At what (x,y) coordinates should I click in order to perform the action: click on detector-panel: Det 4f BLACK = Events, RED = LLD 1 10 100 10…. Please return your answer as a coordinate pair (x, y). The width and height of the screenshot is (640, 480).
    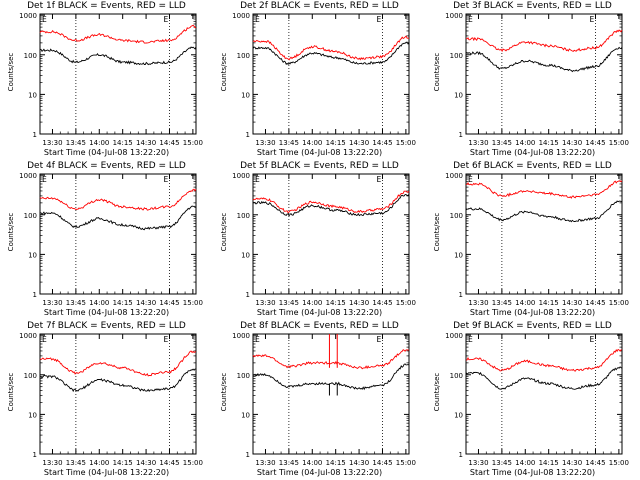
    Looking at the image, I should click on (106, 240).